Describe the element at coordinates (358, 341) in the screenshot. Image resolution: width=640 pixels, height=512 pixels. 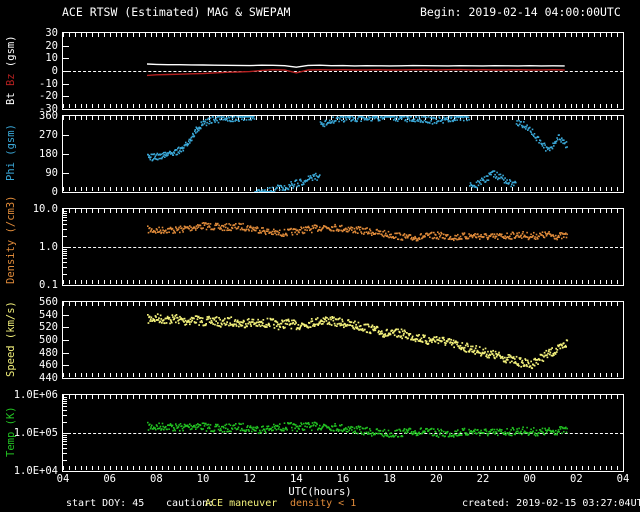
I see `data-trace-speed` at that location.